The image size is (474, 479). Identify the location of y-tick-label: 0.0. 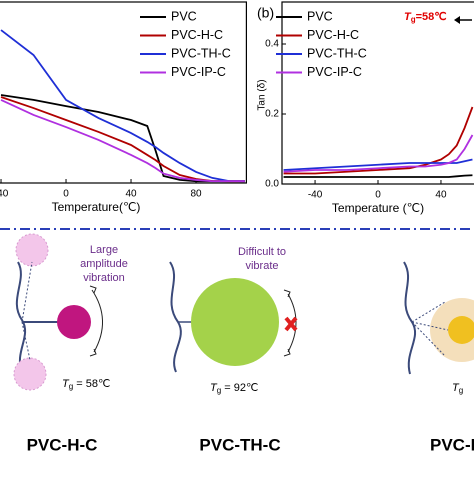
(272, 184).